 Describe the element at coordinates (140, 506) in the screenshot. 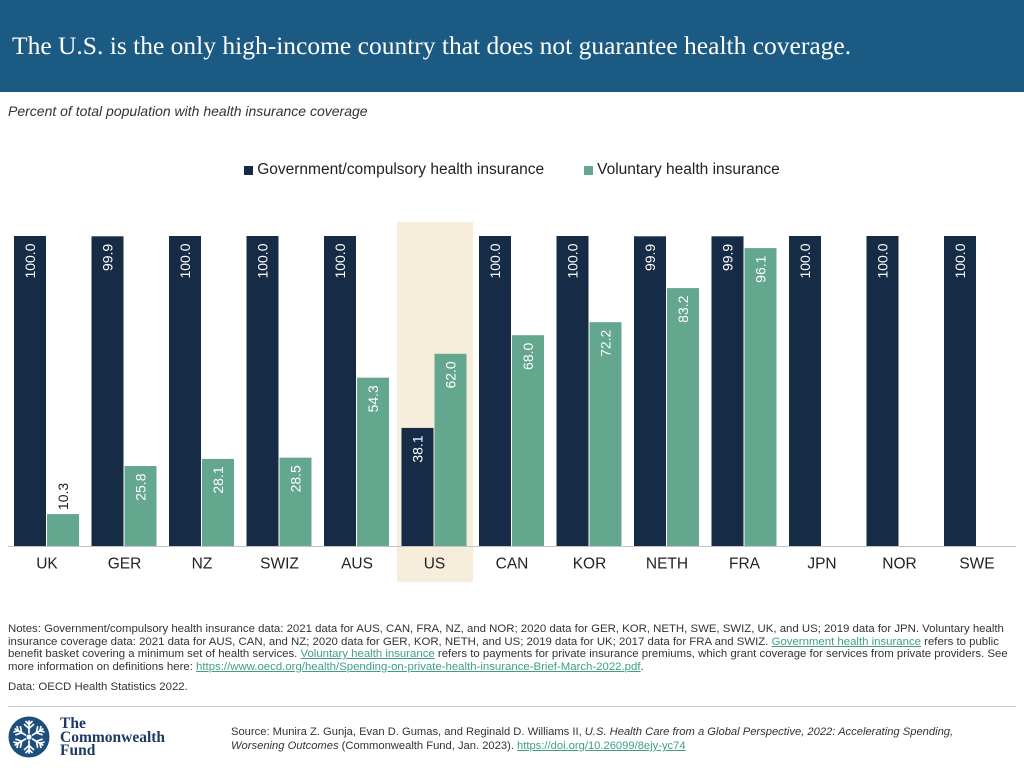

I see `bar-voluntary-ger` at that location.